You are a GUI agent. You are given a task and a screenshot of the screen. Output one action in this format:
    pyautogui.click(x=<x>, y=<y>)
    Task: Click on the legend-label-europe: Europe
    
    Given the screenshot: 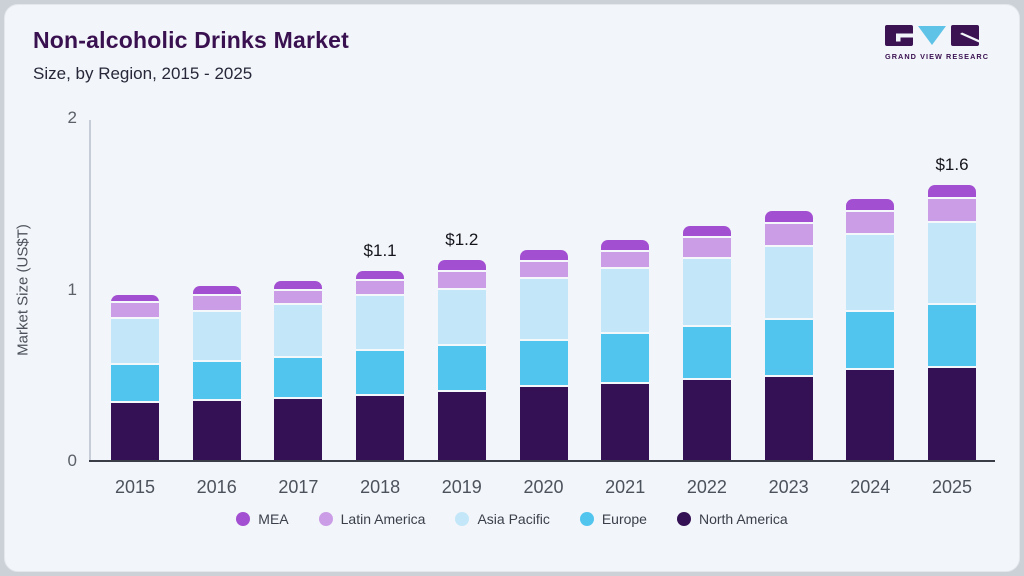 What is the action you would take?
    pyautogui.click(x=624, y=519)
    